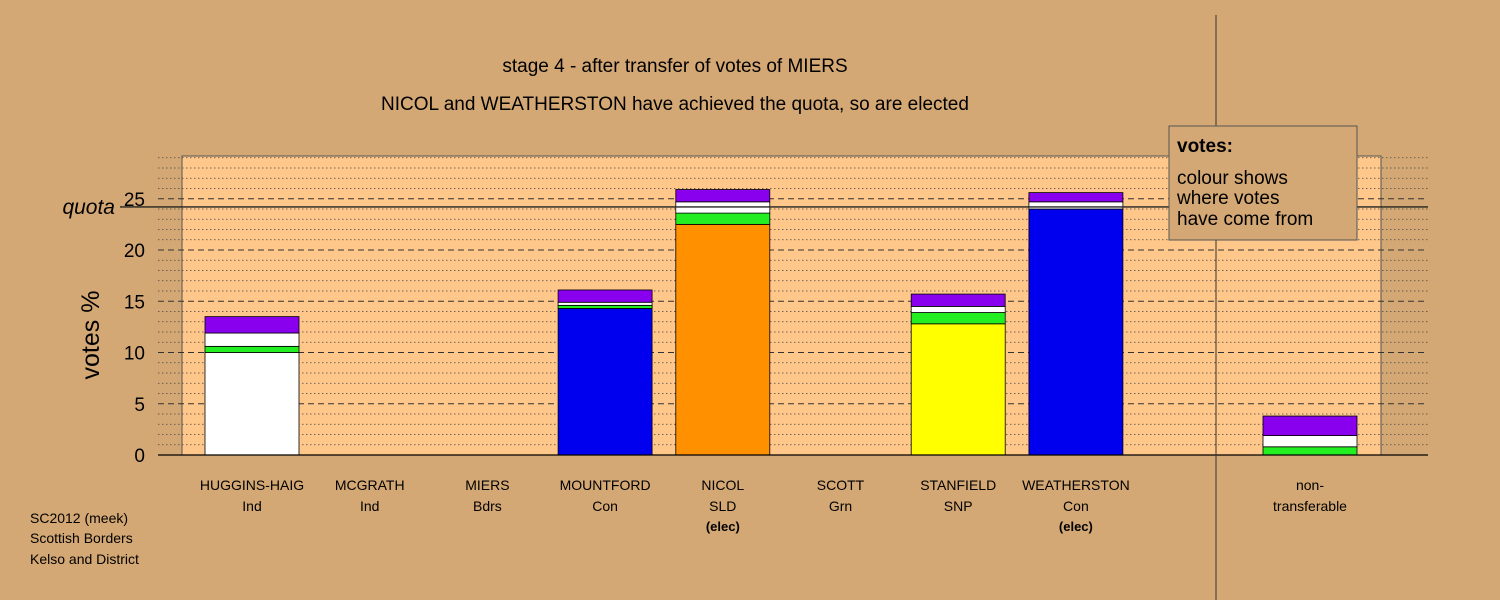 This screenshot has width=1500, height=600. What do you see at coordinates (958, 485) in the screenshot?
I see `candidate-name-stanfield: STANFIELD` at bounding box center [958, 485].